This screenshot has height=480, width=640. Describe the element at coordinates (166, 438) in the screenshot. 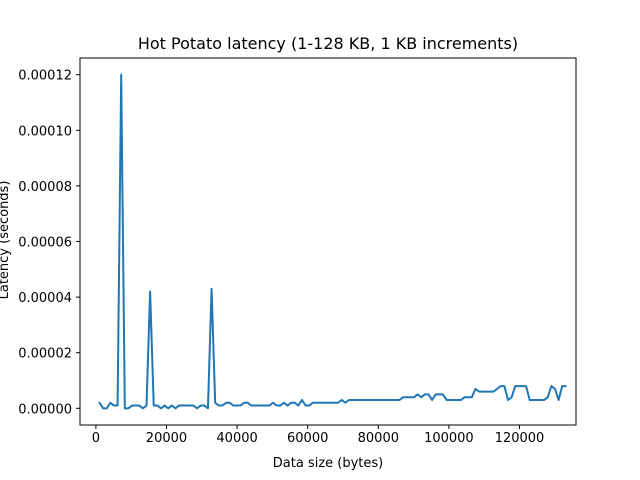

I see `x-tick-label: 20000` at that location.